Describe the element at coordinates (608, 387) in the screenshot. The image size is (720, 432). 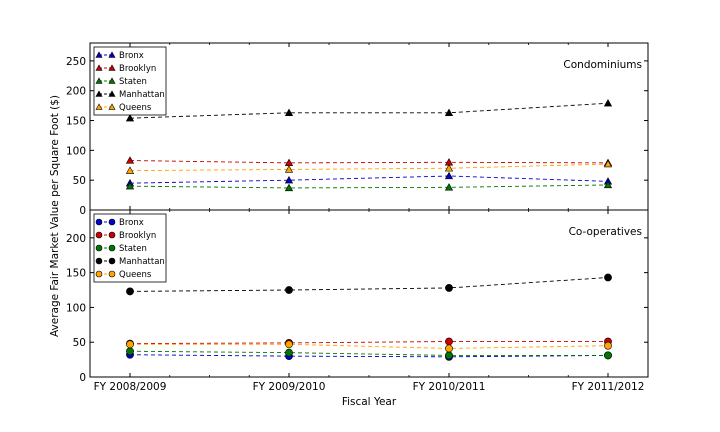
I see `x-tick-label: FY 2011/2012` at that location.